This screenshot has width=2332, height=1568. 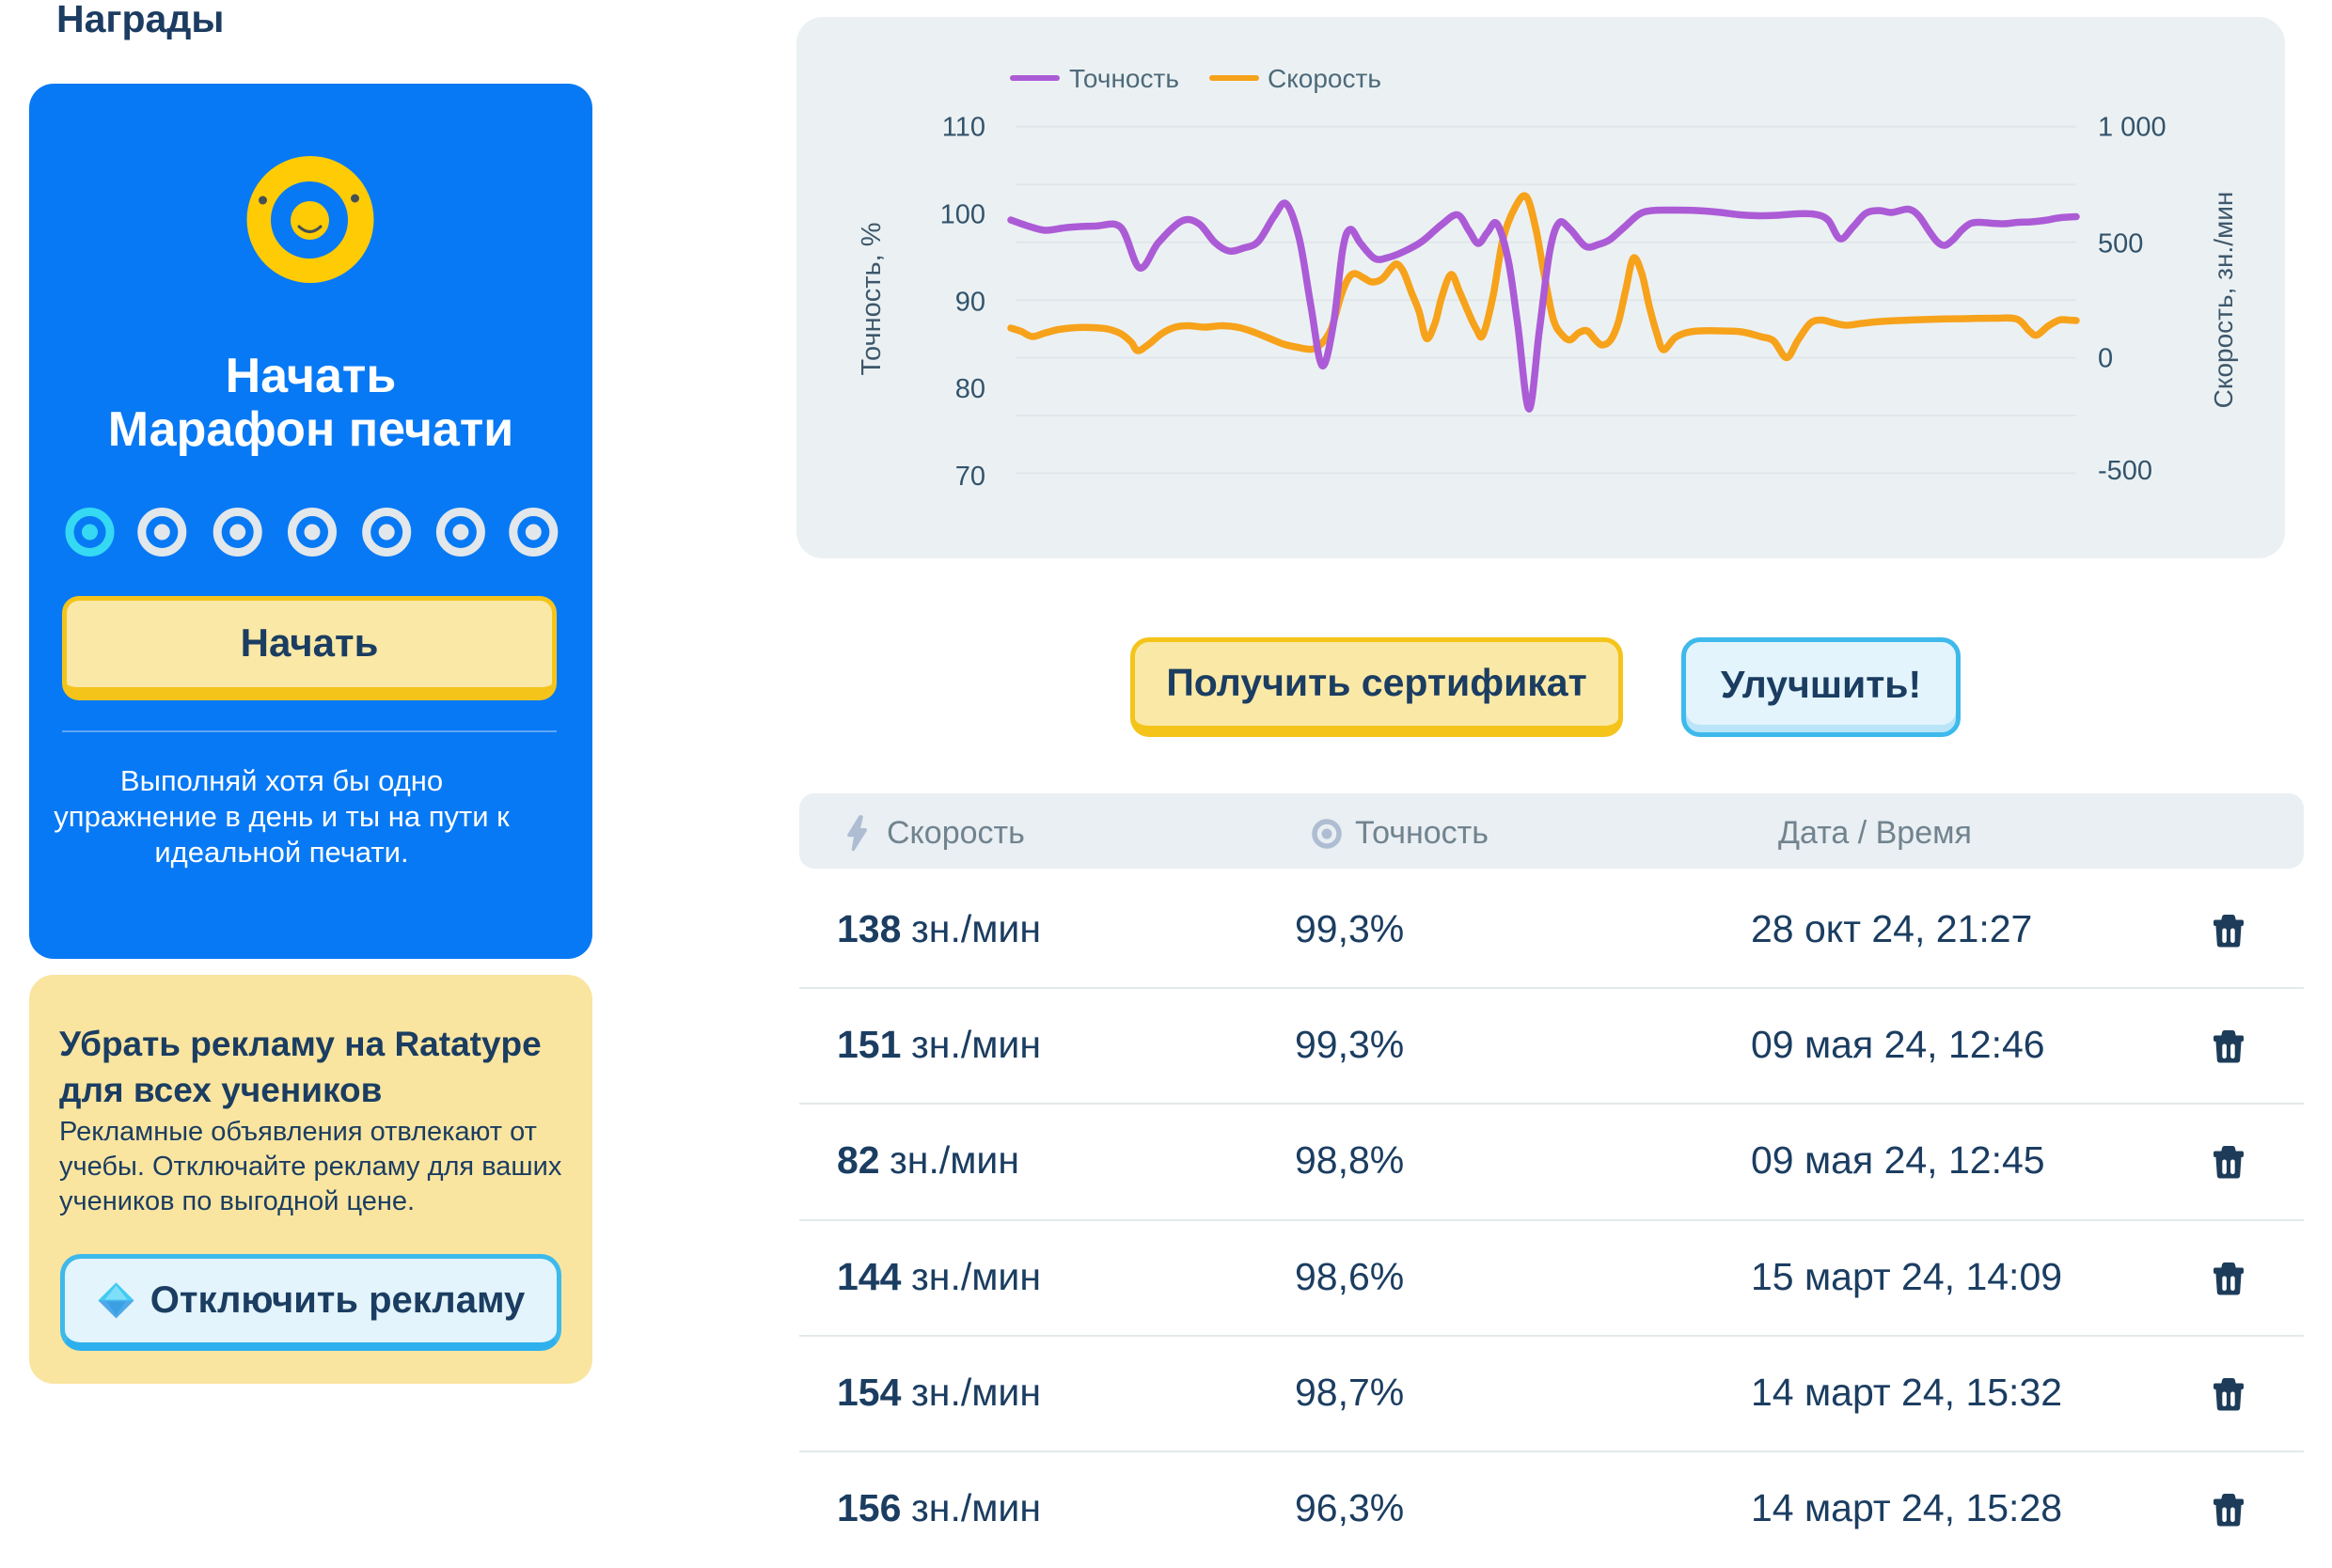 What do you see at coordinates (963, 128) in the screenshot?
I see `svg-text: 110` at bounding box center [963, 128].